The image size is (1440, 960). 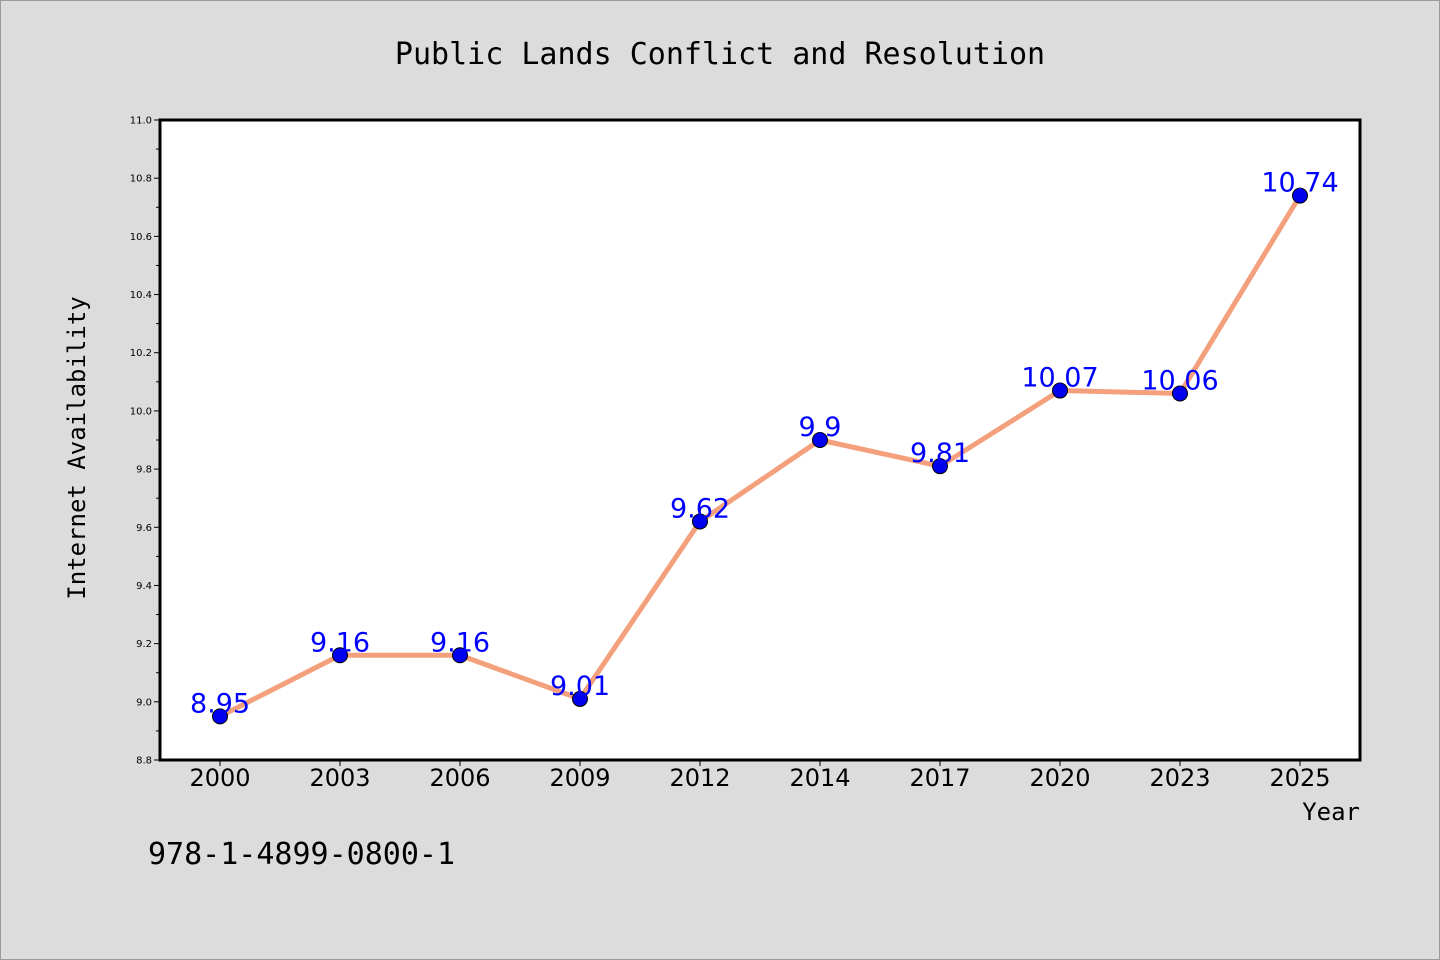 I want to click on y-axis-title: Internet Availability, so click(x=77, y=447).